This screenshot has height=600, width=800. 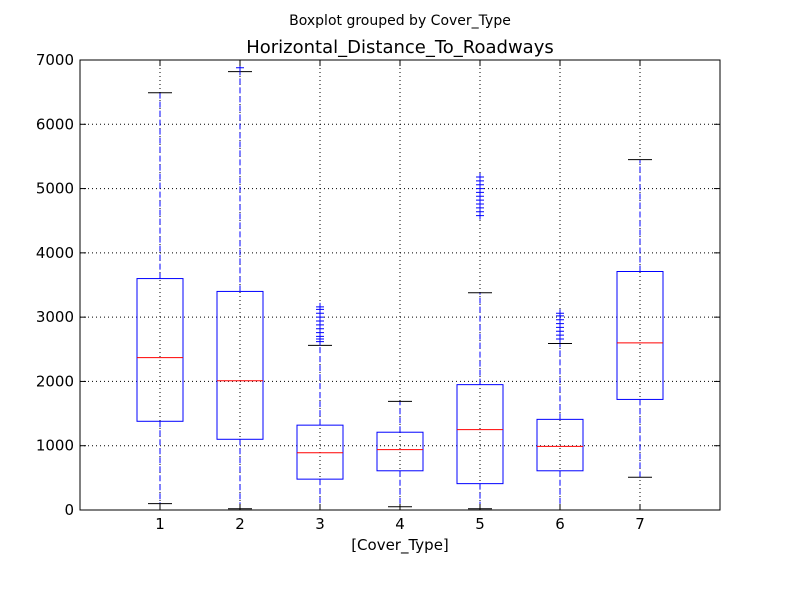 I want to click on x-tick-label: 4, so click(x=400, y=524).